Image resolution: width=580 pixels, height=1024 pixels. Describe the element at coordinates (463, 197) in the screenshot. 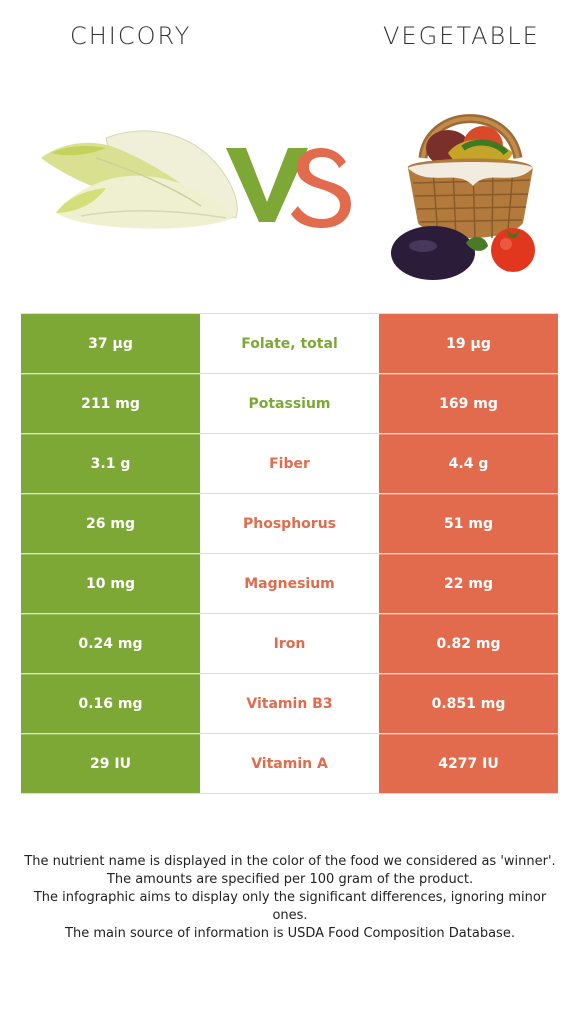

I see `vegetable-basket-image` at that location.